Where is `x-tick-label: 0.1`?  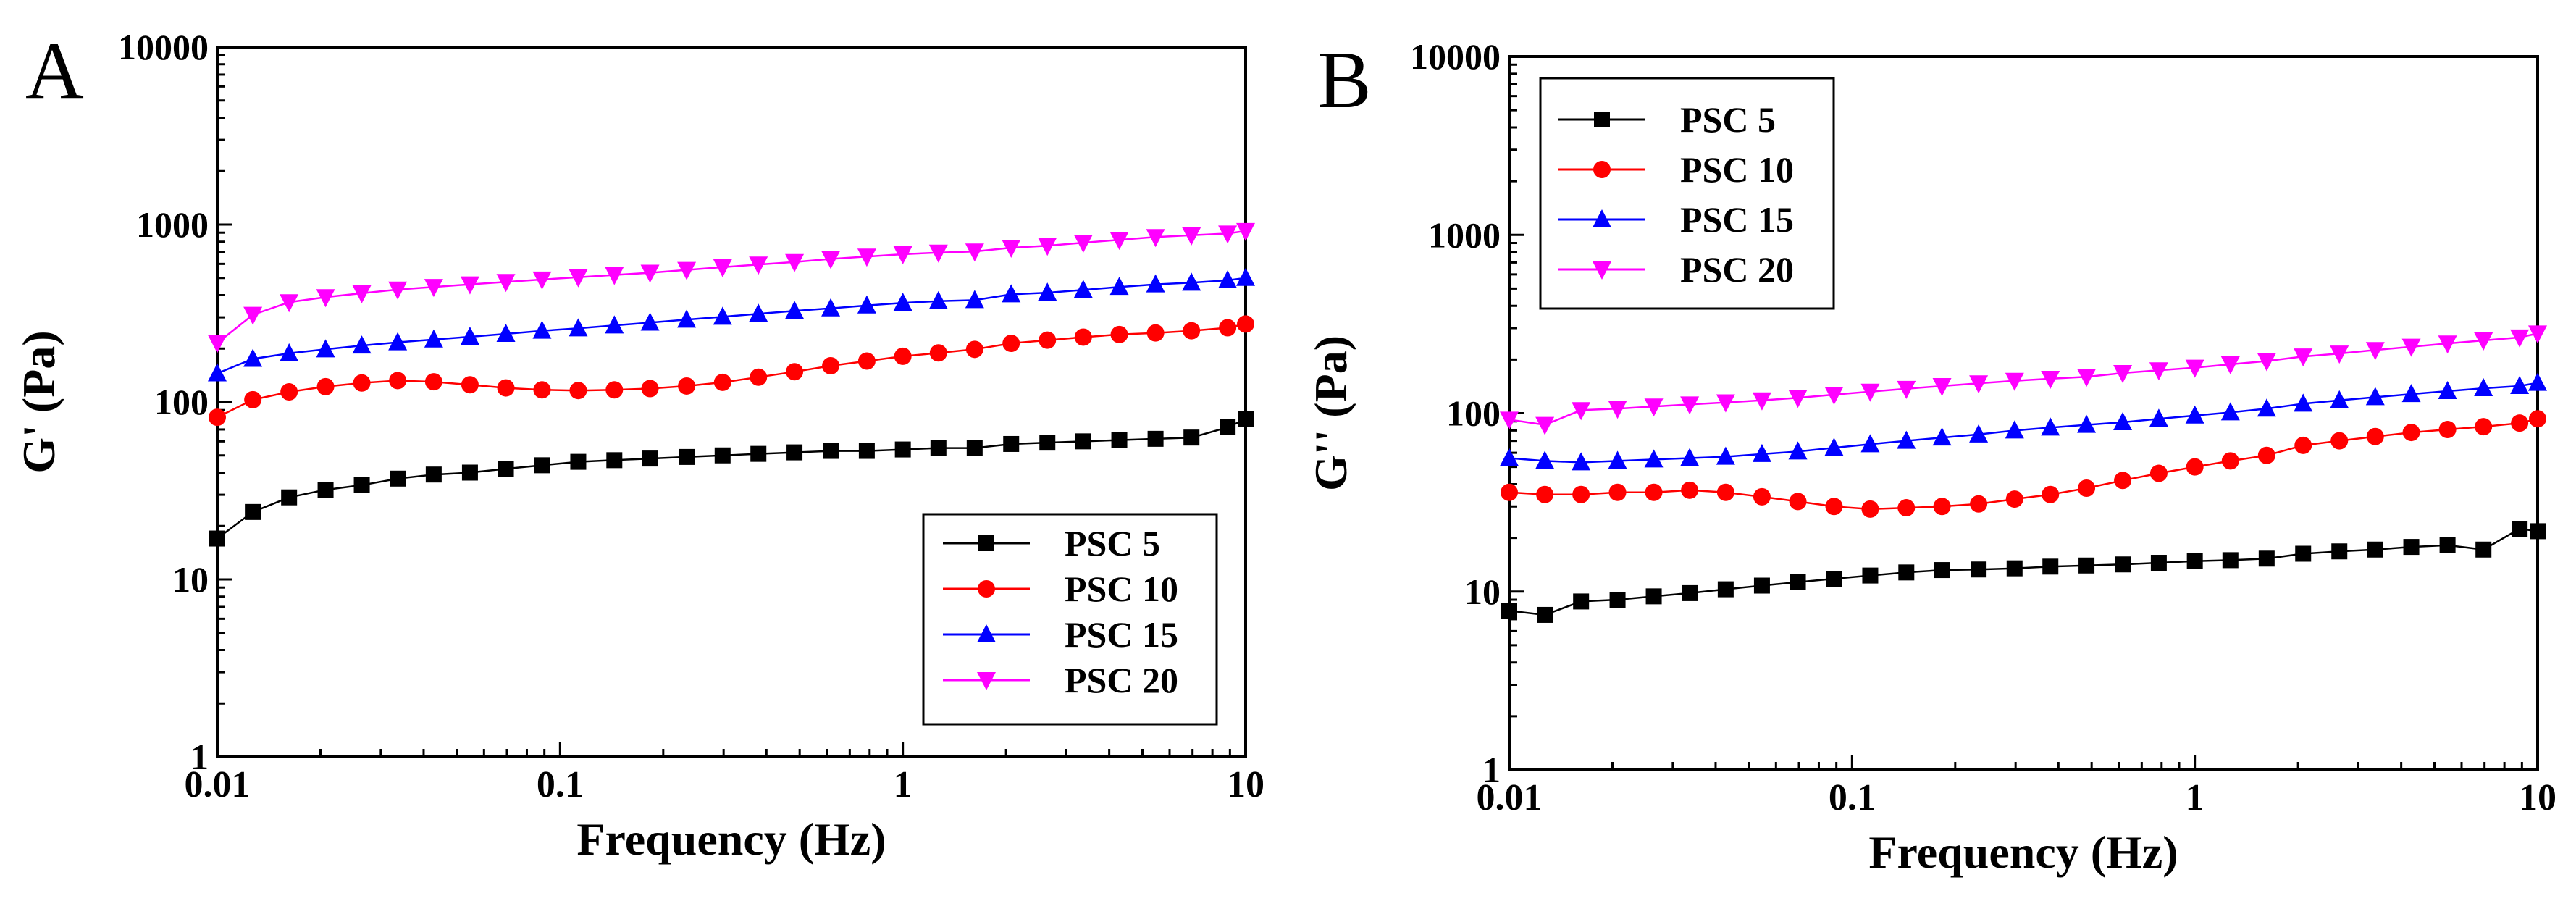
x-tick-label: 0.1 is located at coordinates (1852, 797).